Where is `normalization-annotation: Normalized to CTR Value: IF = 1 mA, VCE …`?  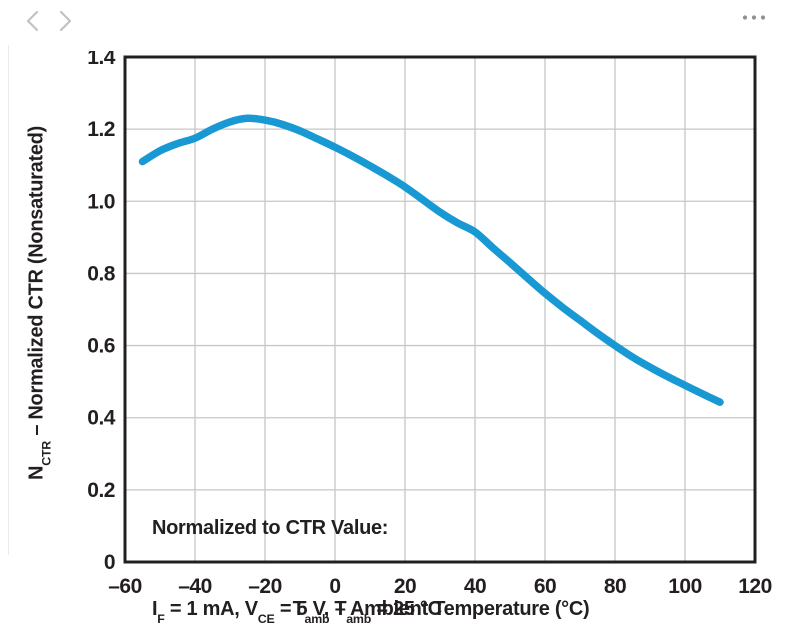 normalization-annotation: Normalized to CTR Value: IF = 1 mA, VCE … is located at coordinates (297, 545).